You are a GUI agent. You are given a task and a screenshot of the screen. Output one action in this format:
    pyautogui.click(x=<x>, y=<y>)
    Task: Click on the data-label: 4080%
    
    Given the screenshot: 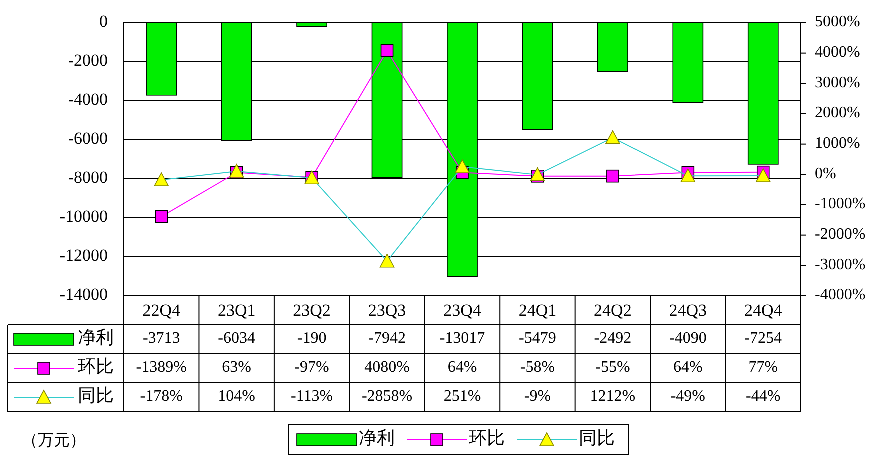 What is the action you would take?
    pyautogui.click(x=387, y=367)
    